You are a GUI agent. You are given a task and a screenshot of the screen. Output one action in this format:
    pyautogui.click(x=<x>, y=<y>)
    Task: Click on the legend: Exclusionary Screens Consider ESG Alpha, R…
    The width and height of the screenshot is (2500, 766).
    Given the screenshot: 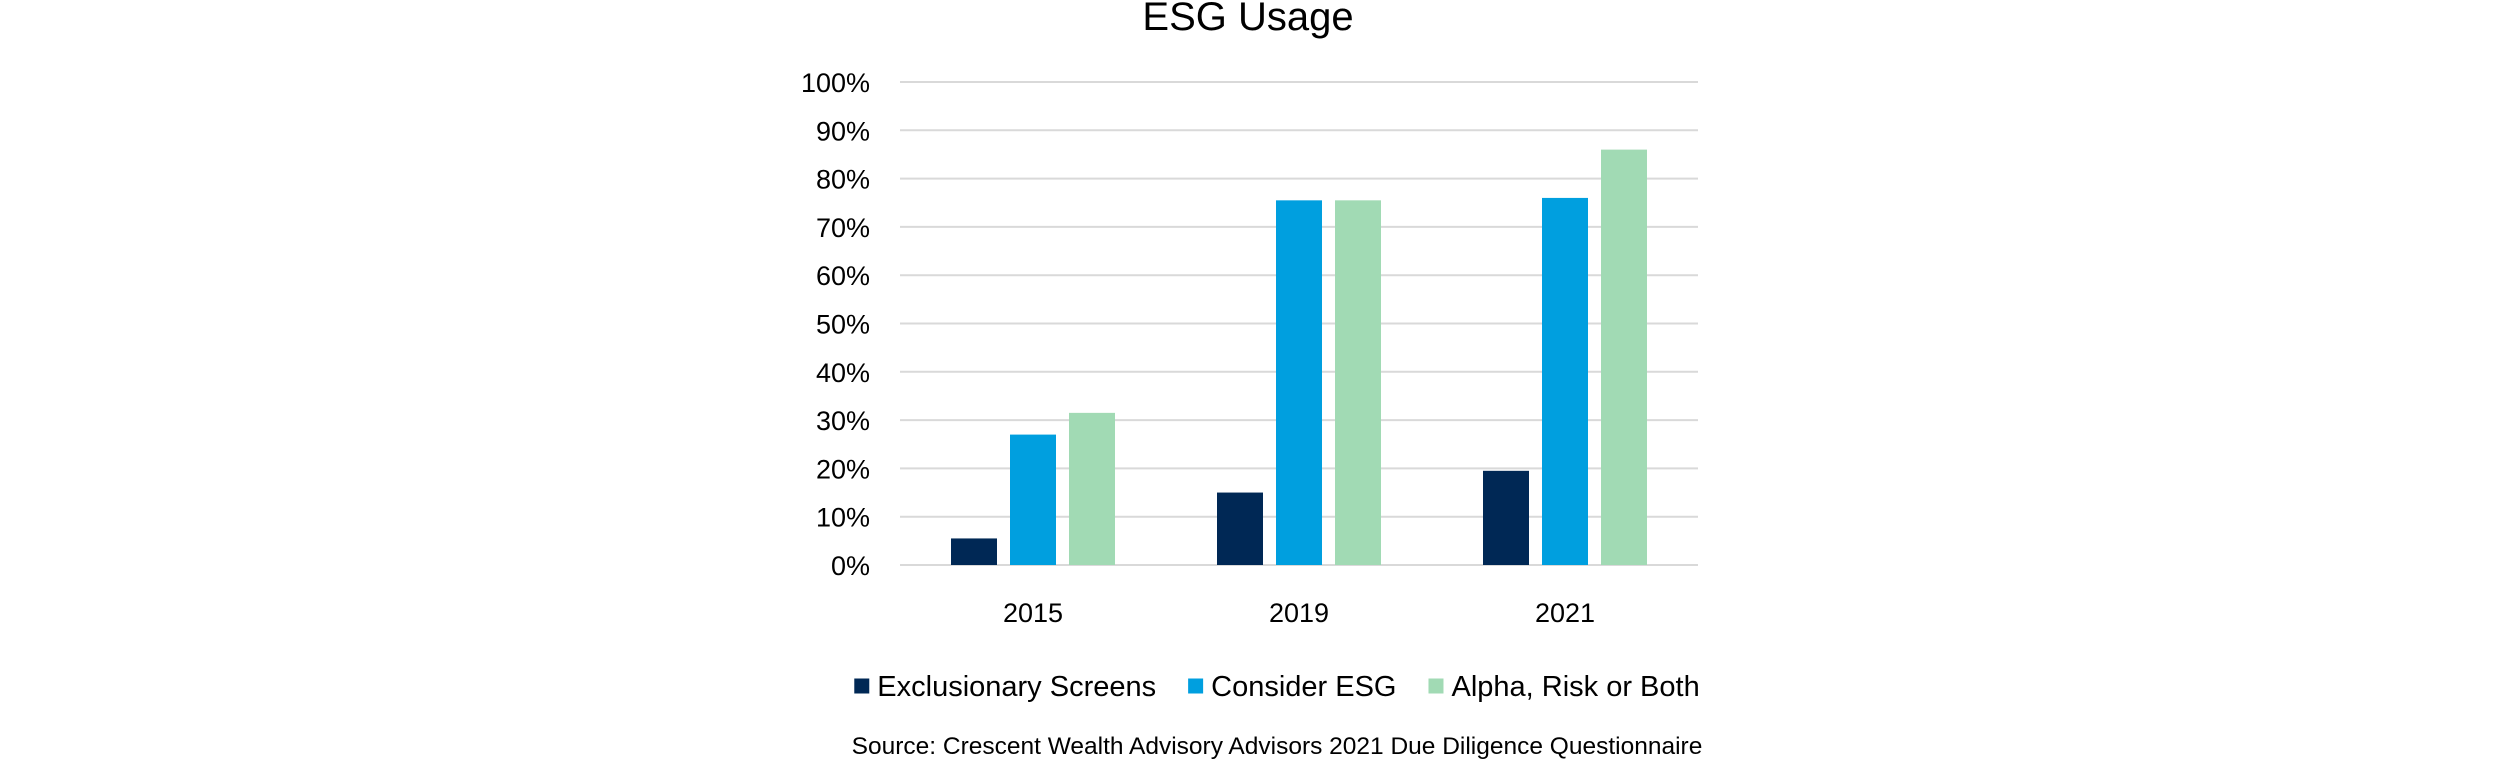 What is the action you would take?
    pyautogui.click(x=1277, y=687)
    